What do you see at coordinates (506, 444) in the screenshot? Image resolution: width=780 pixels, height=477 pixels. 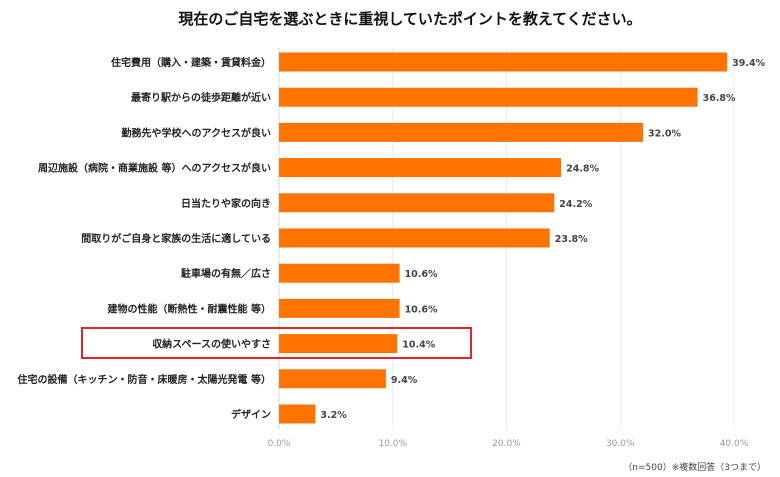 I see `x-tick-label: 20.0%` at bounding box center [506, 444].